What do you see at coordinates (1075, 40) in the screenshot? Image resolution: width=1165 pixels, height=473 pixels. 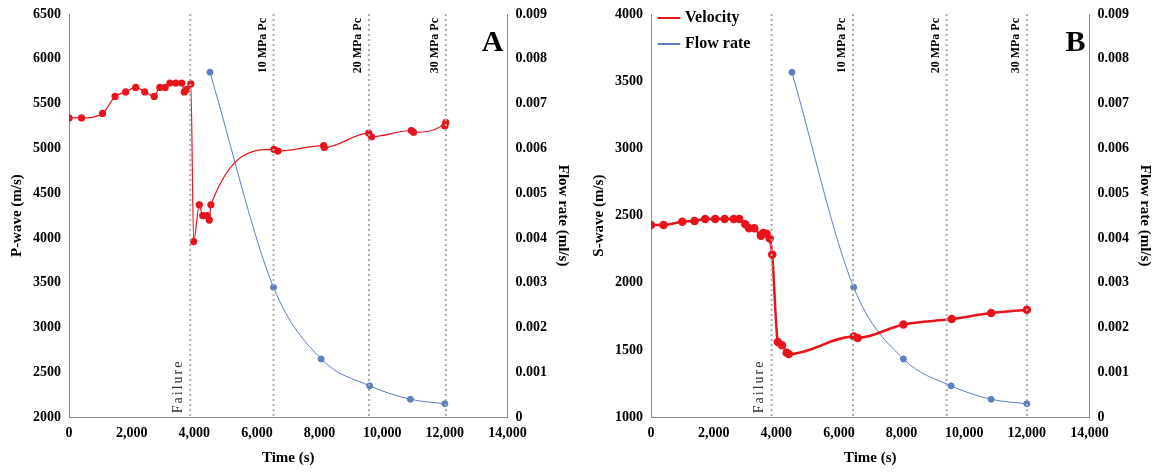 I see `annotation: B` at bounding box center [1075, 40].